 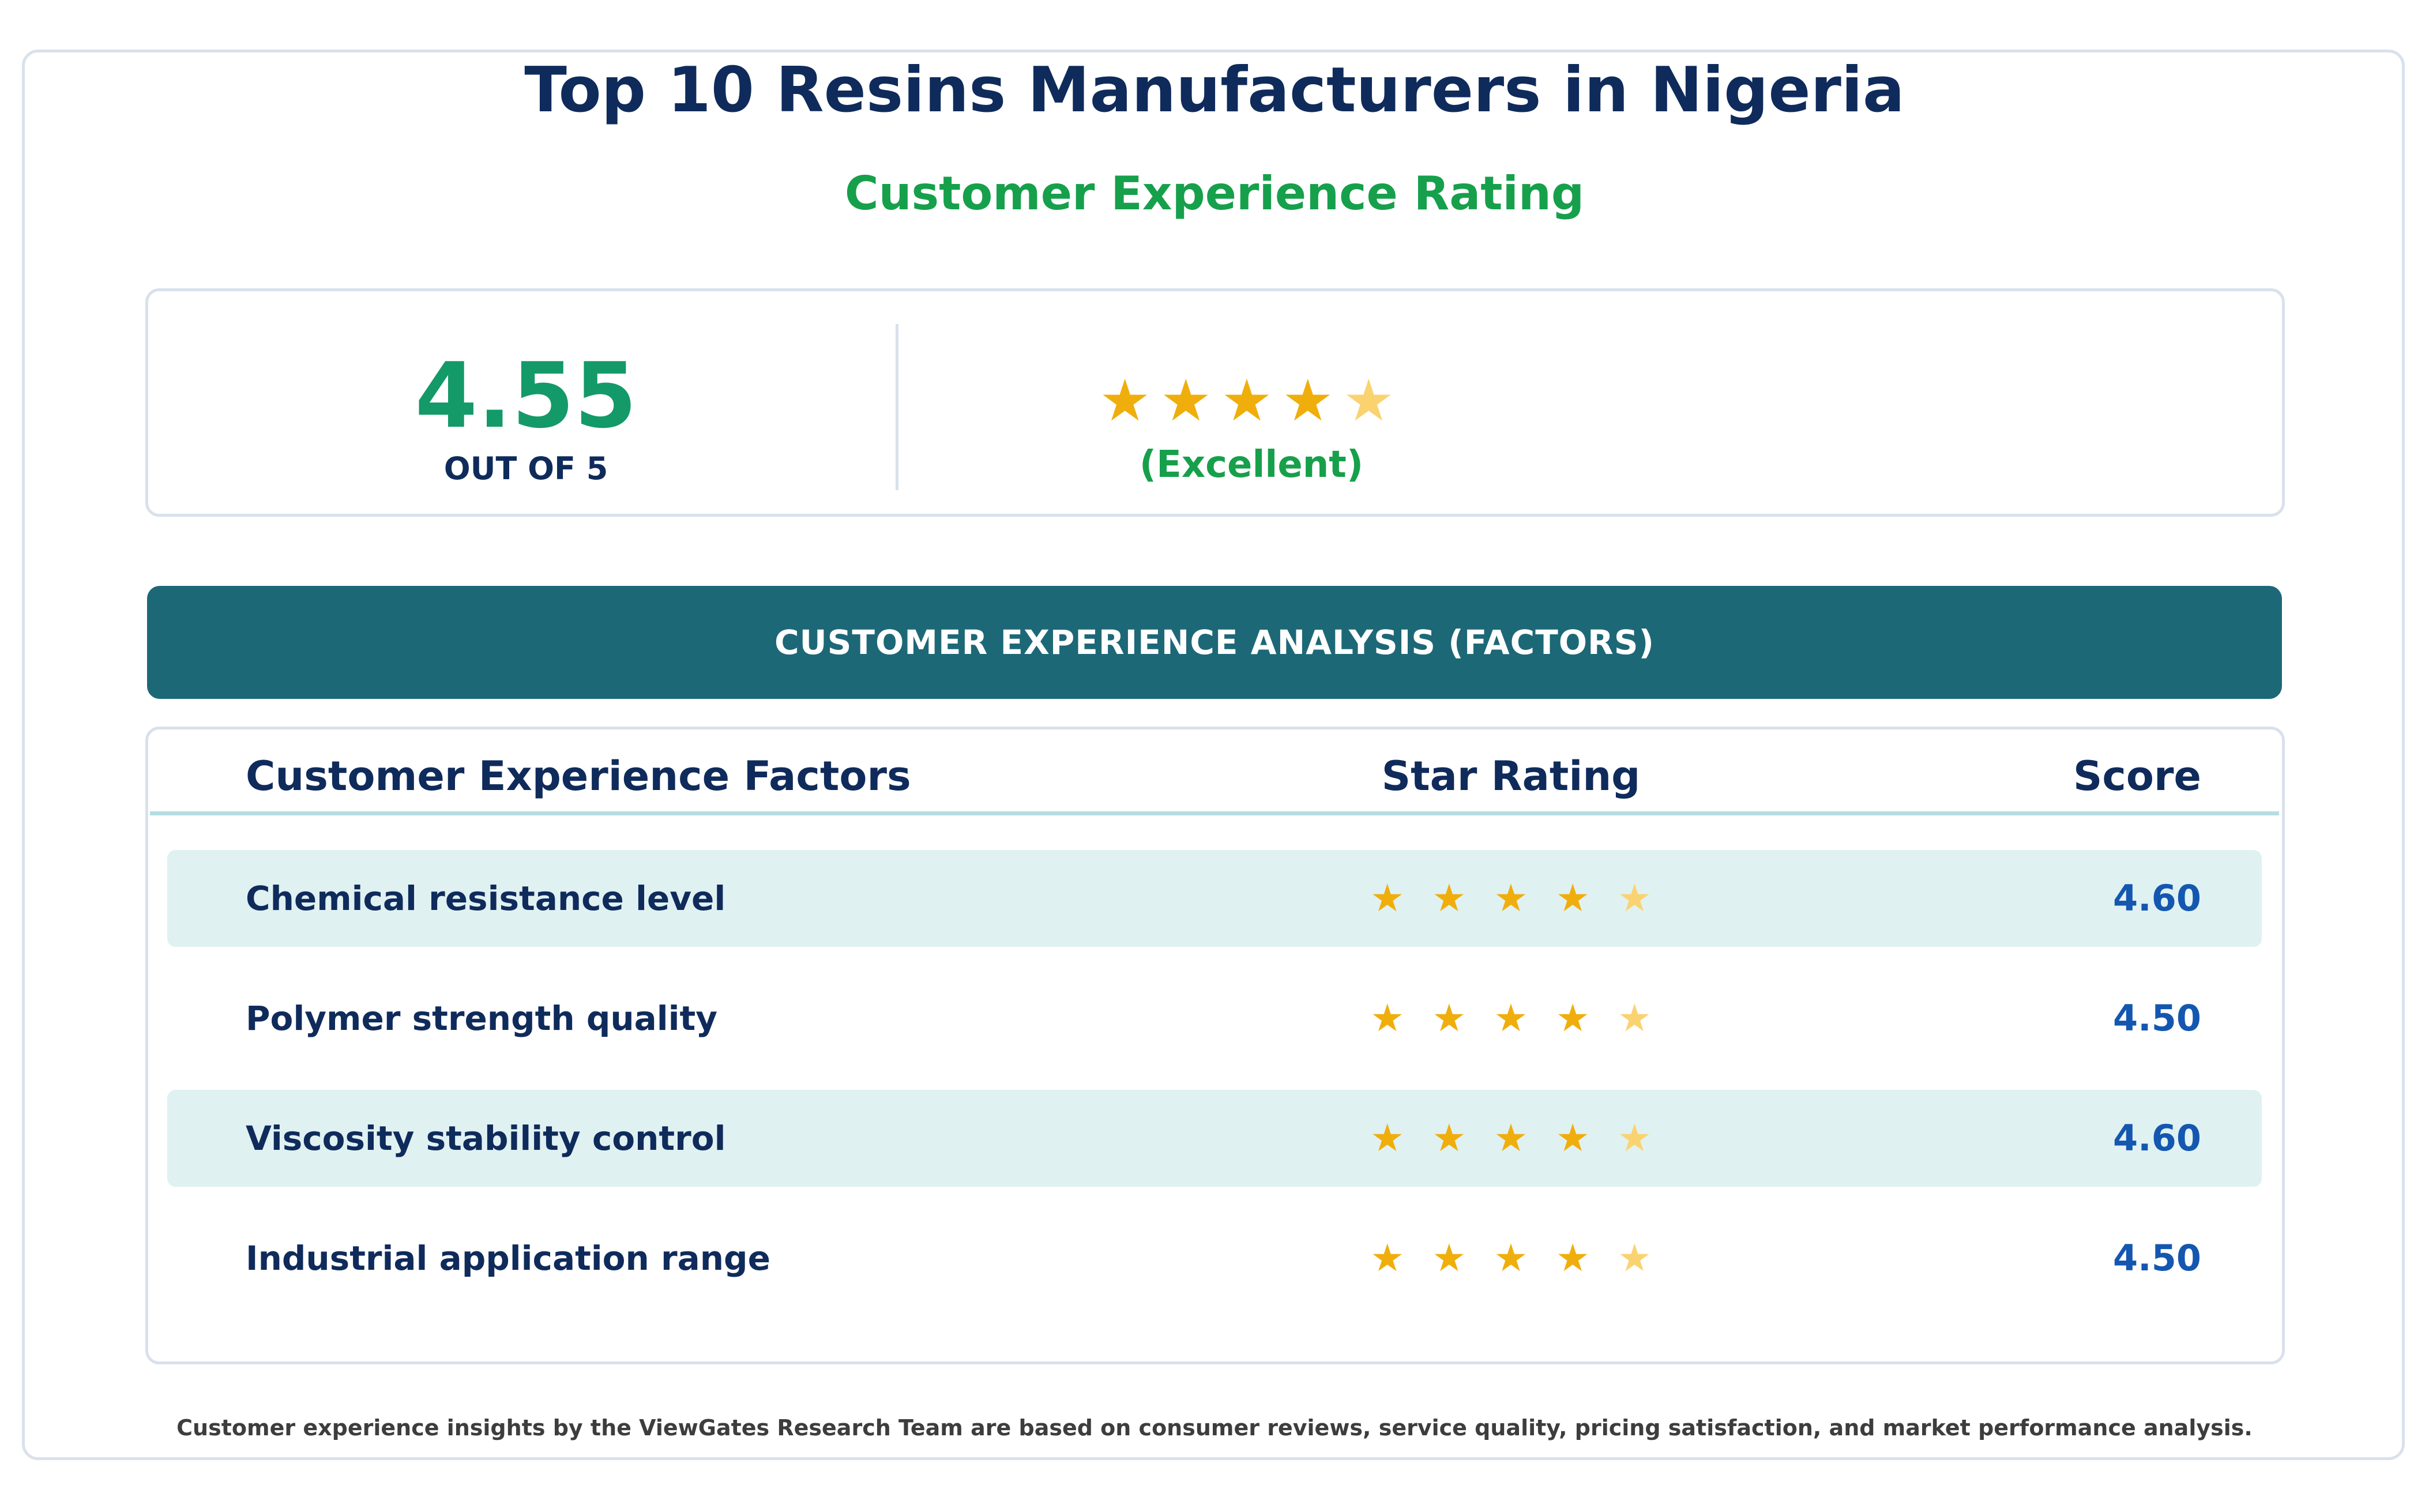 I want to click on overall-score-block: 4.55 OUT OF 5, so click(x=526, y=417).